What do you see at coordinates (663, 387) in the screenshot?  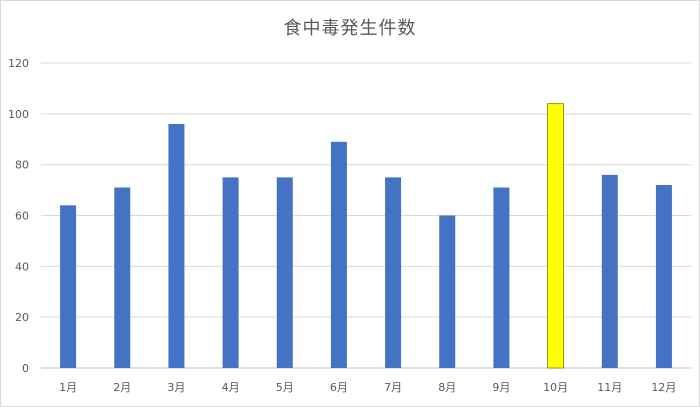 I see `x-tick-label: 12月` at bounding box center [663, 387].